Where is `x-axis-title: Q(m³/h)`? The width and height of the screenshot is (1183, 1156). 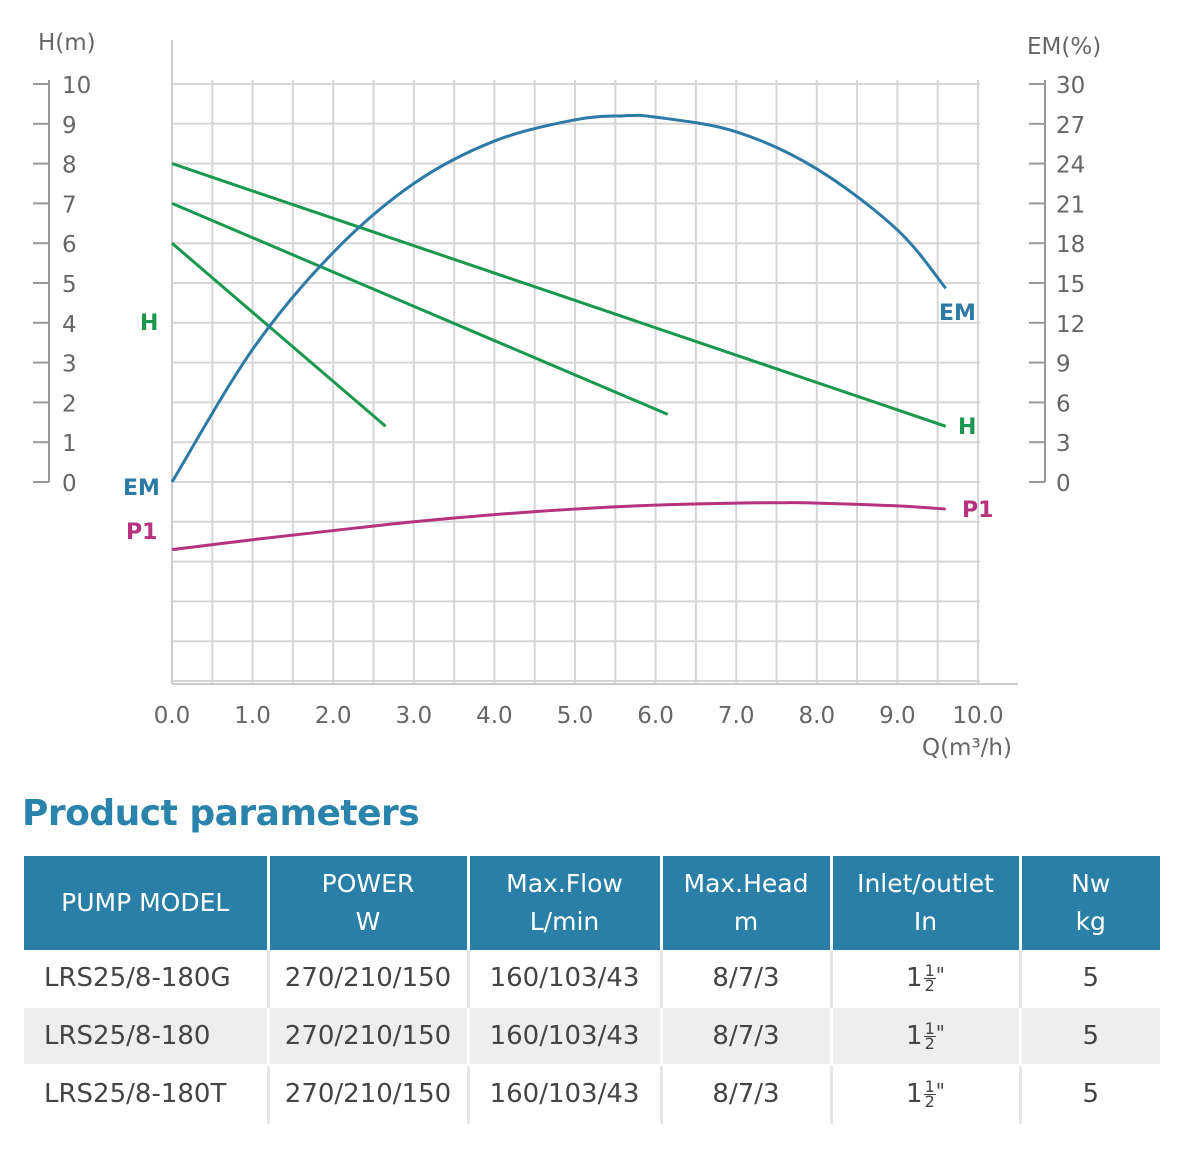
x-axis-title: Q(m³/h) is located at coordinates (967, 748).